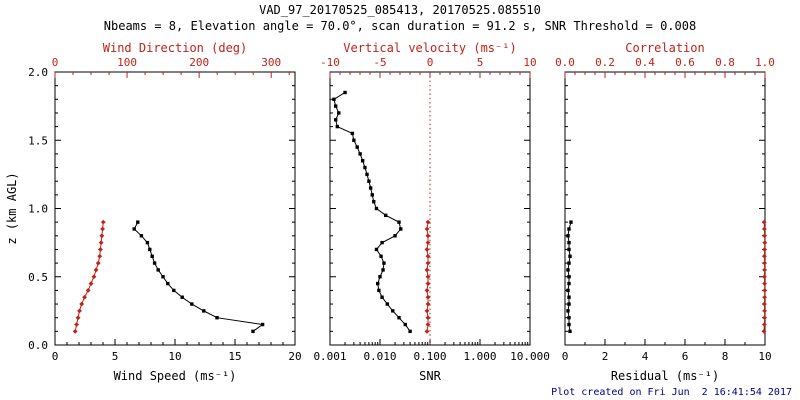 The width and height of the screenshot is (800, 400). I want to click on svg-text: -5, so click(379, 62).